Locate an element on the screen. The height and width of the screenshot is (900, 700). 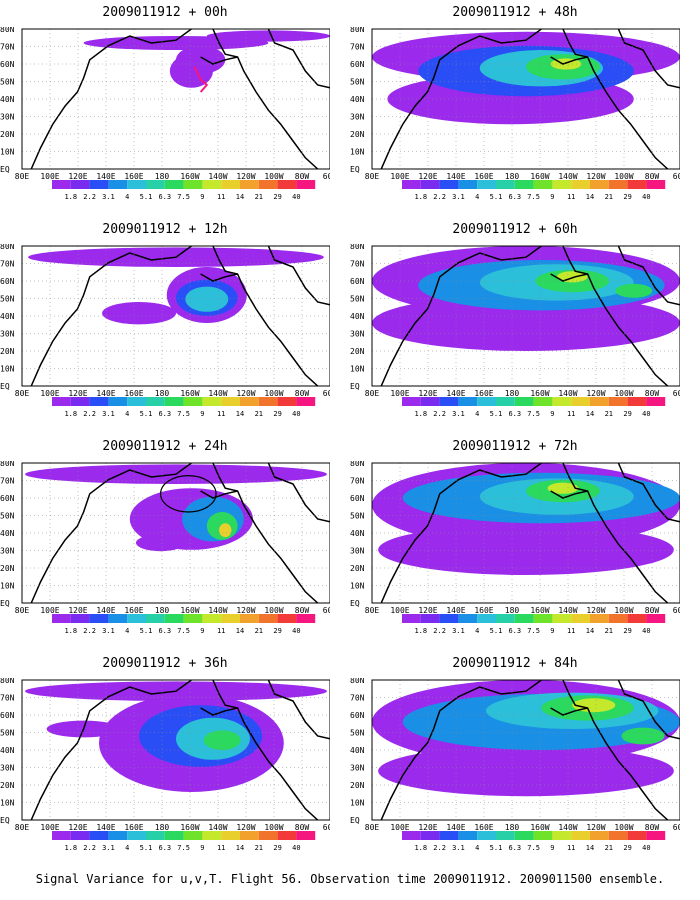
colorbar-label: 9 is located at coordinates (202, 197).